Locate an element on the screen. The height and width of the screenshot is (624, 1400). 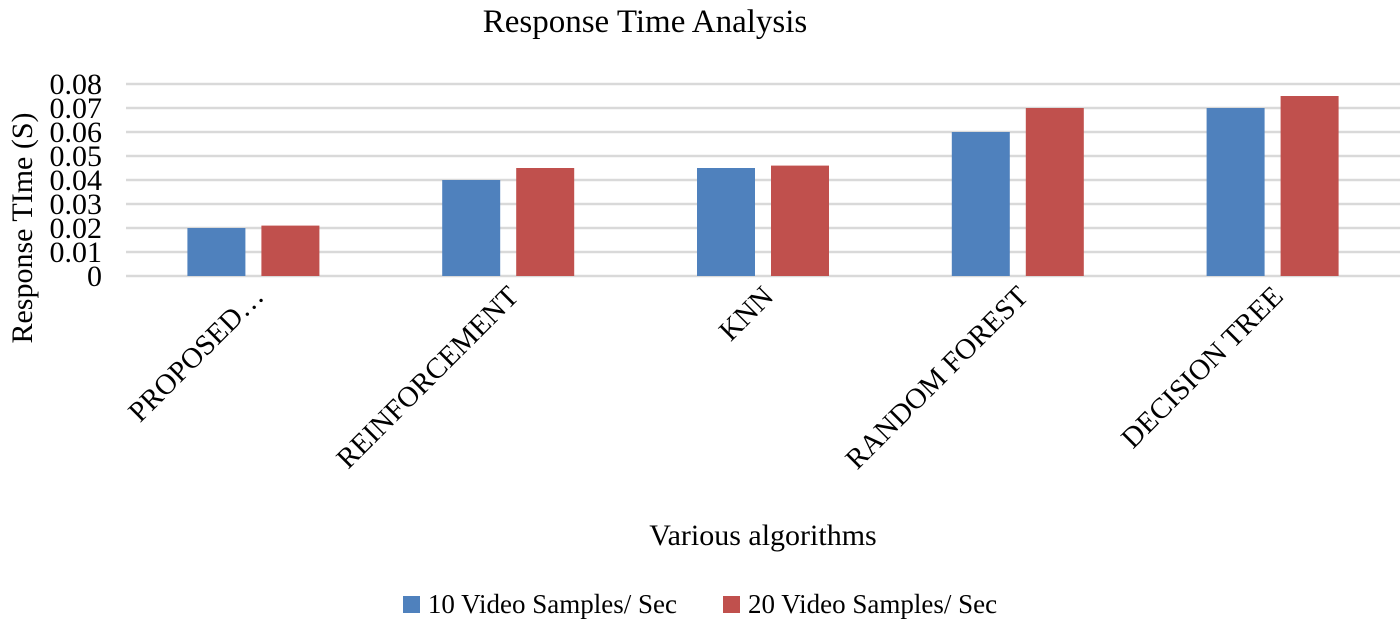
y-tick-labels: 00.010.020.030.040.050.060.070.08 is located at coordinates (76, 180).